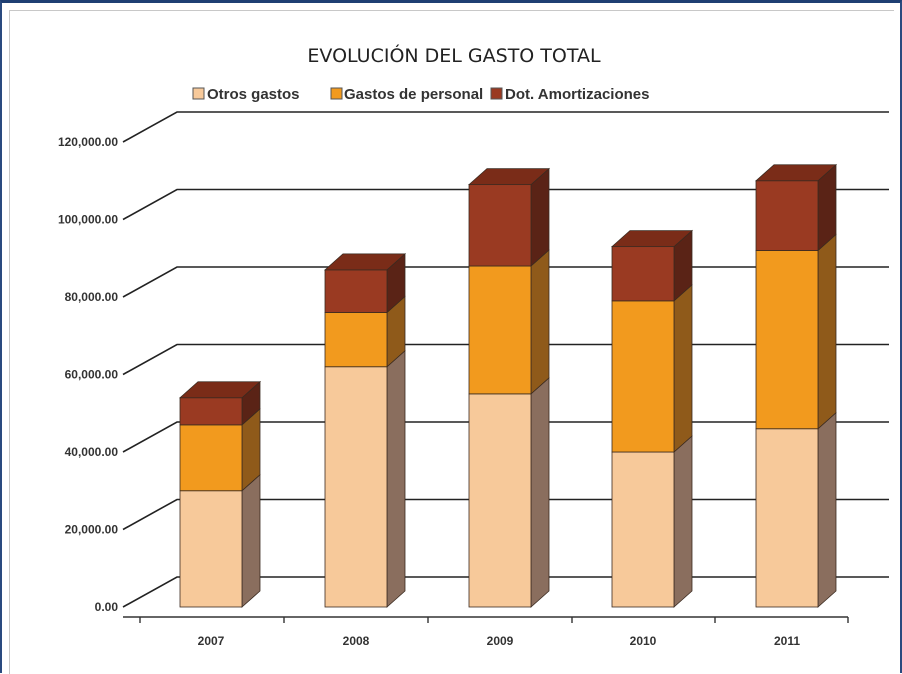 This screenshot has height=674, width=902. What do you see at coordinates (356, 291) in the screenshot?
I see `bar-dot-amortizaciones-2008` at bounding box center [356, 291].